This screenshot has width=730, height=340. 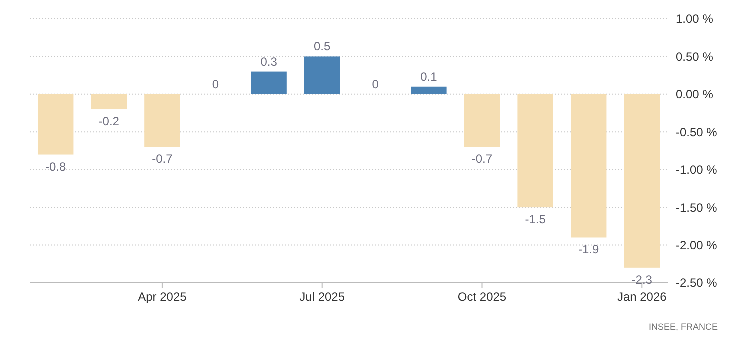 What do you see at coordinates (535, 219) in the screenshot?
I see `data-label: -1.5` at bounding box center [535, 219].